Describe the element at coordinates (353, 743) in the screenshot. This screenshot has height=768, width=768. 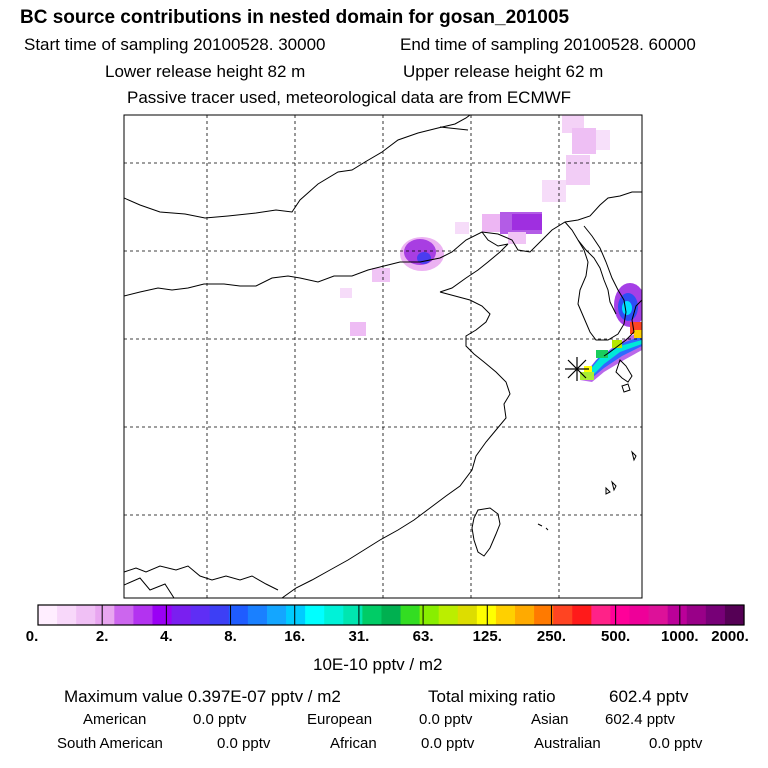
I see `region-african-label: African` at that location.